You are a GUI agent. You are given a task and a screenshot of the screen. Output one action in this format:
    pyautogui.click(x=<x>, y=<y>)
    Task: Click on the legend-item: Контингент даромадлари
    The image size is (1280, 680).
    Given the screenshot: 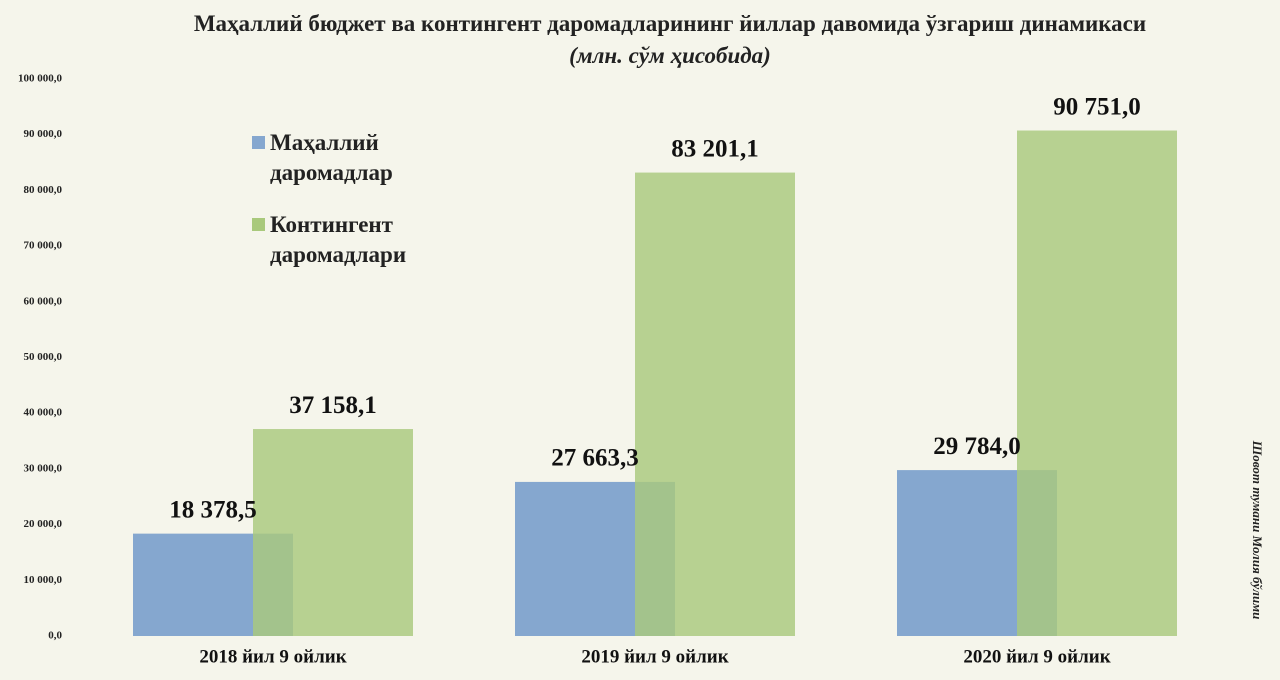 What is the action you would take?
    pyautogui.click(x=346, y=240)
    